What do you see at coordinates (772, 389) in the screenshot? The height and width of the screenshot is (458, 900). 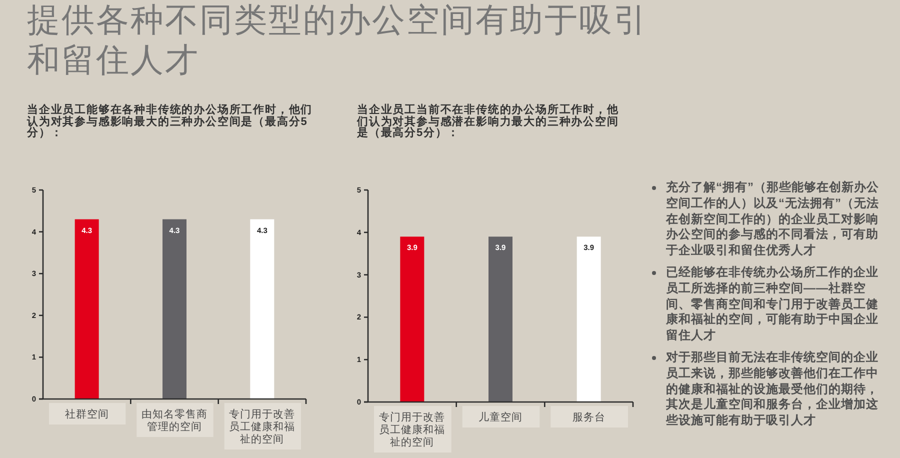 I see `text: 对于那些目前无法在非传统空间的企业员工来说，那些能够改善他们在工作中的健康和福祉的设施最受他们的期待，其次是儿童空间和服务台，企业增加这些设施可能有助于吸引人才` at bounding box center [772, 389].